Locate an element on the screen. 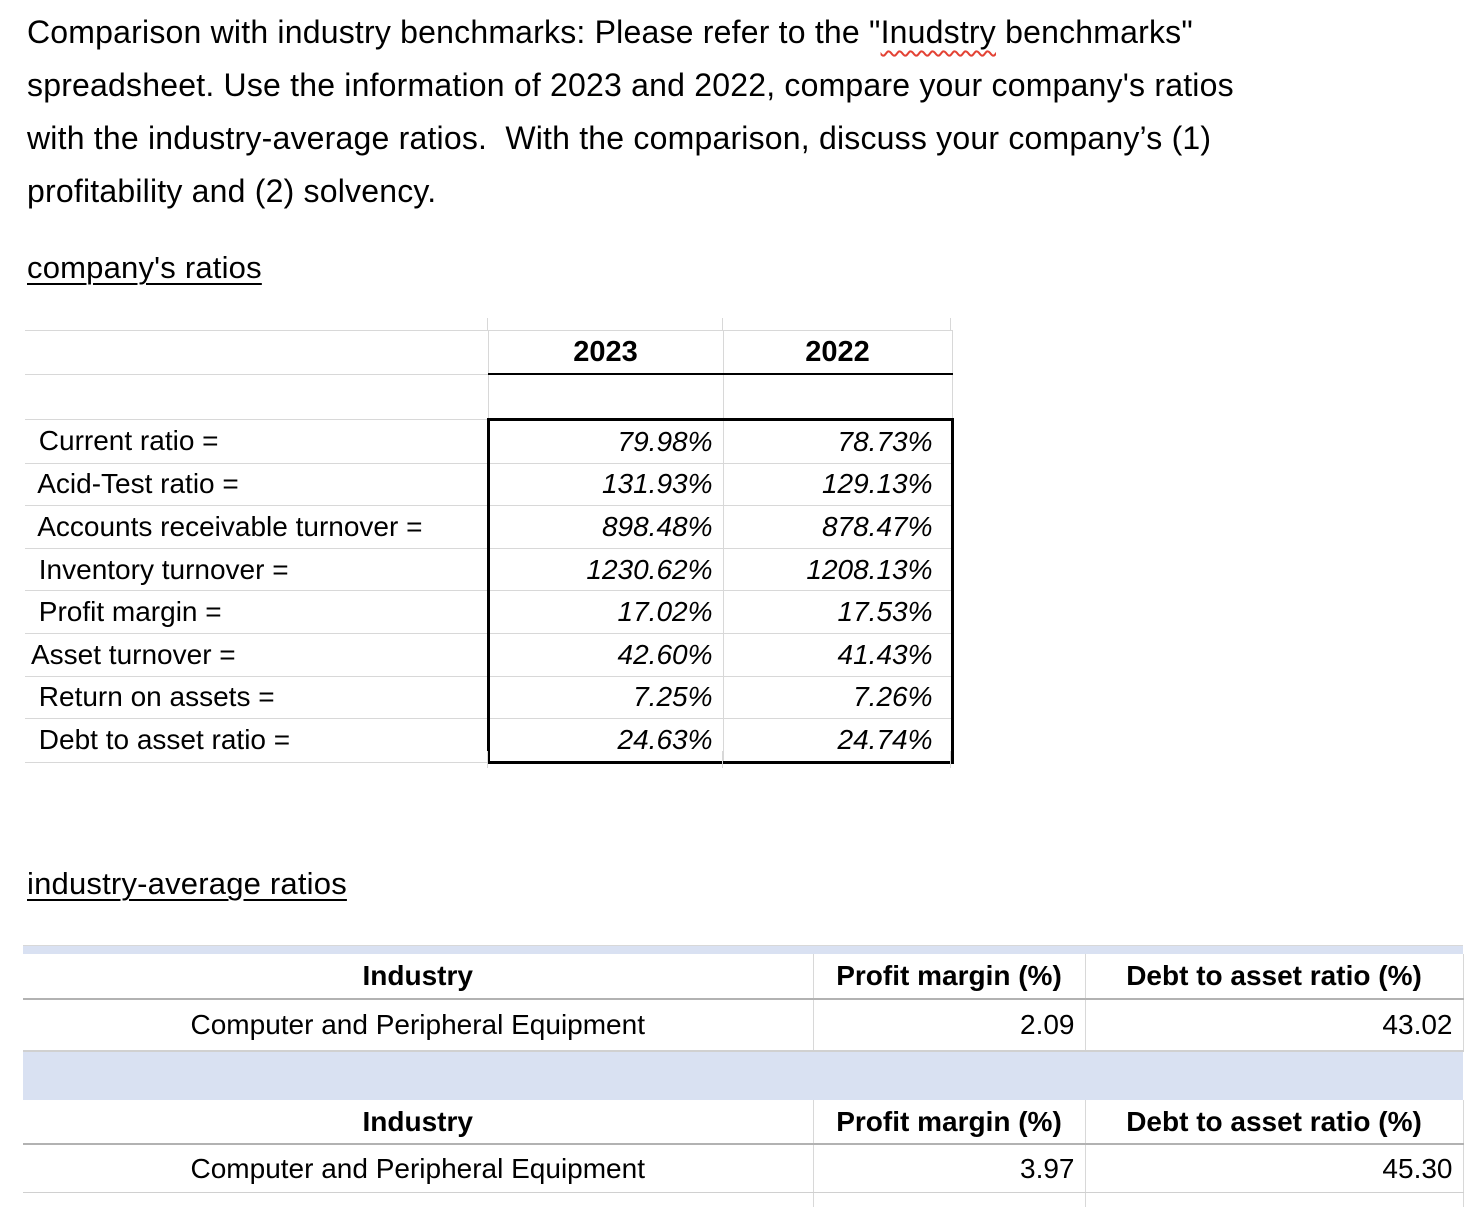 The image size is (1478, 1207). ratio-header-empty-cell is located at coordinates (257, 352).